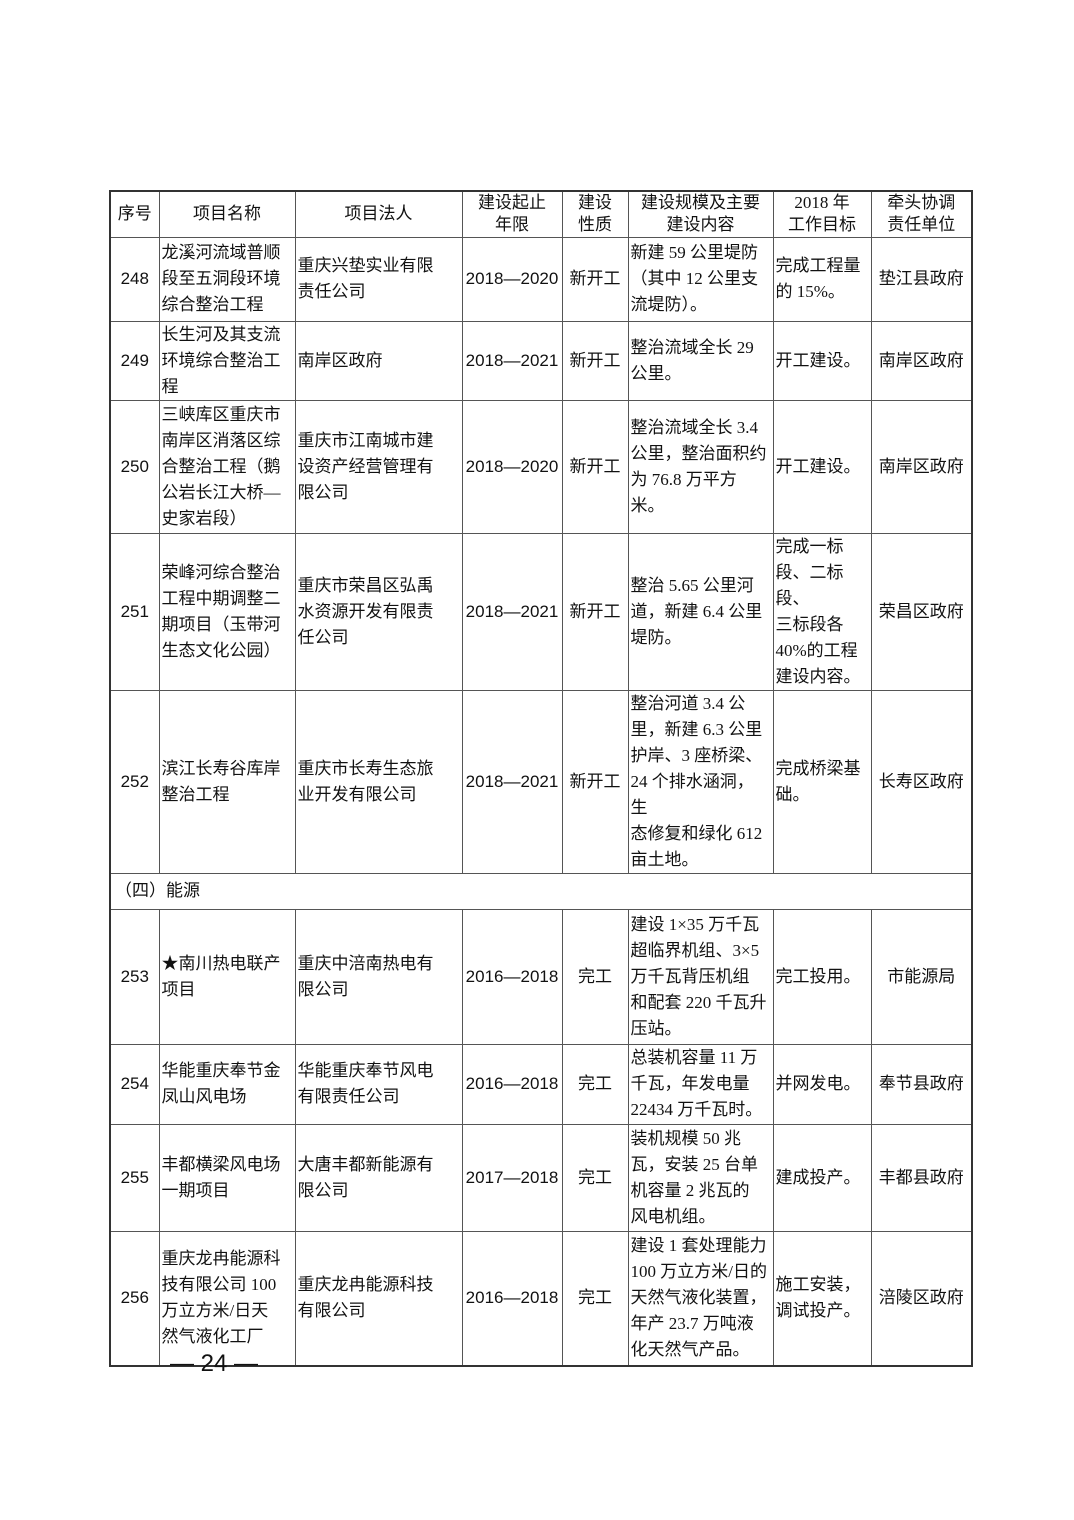  I want to click on cell-owner: 南岸区政府, so click(378, 360).